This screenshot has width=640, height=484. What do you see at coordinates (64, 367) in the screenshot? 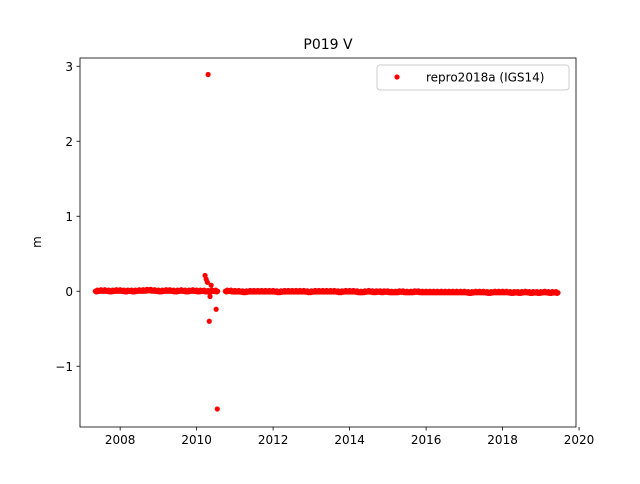
I see `y-tick-label: −1` at bounding box center [64, 367].